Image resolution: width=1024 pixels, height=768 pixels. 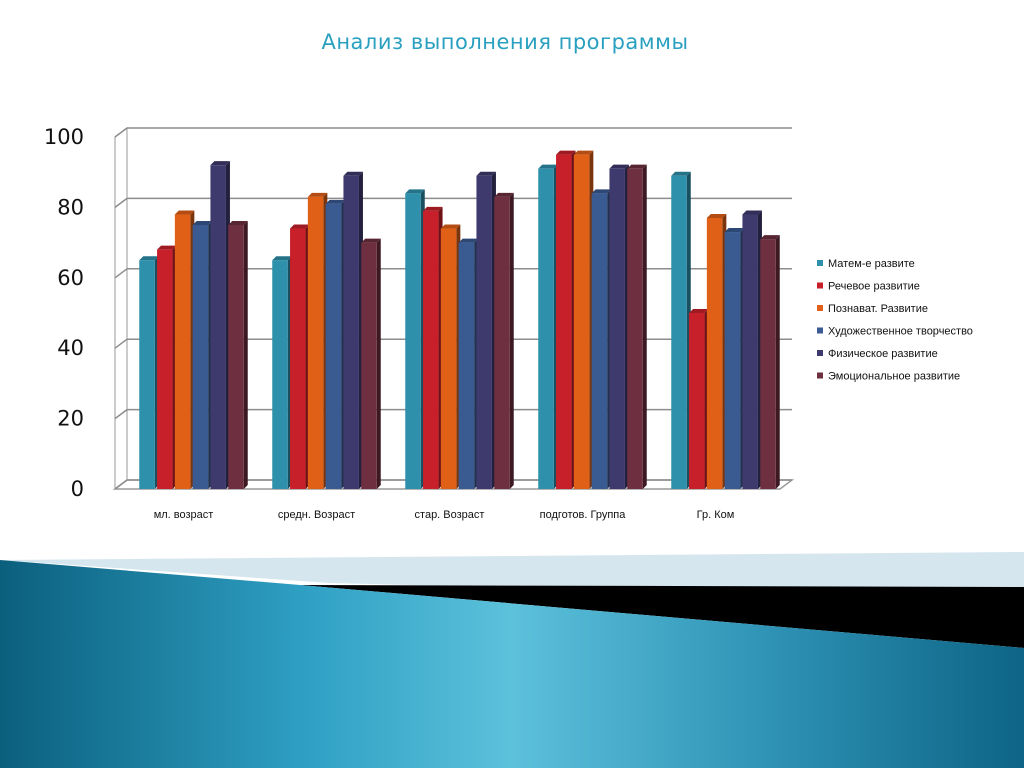 I want to click on y-tick-label: 100, so click(x=64, y=137).